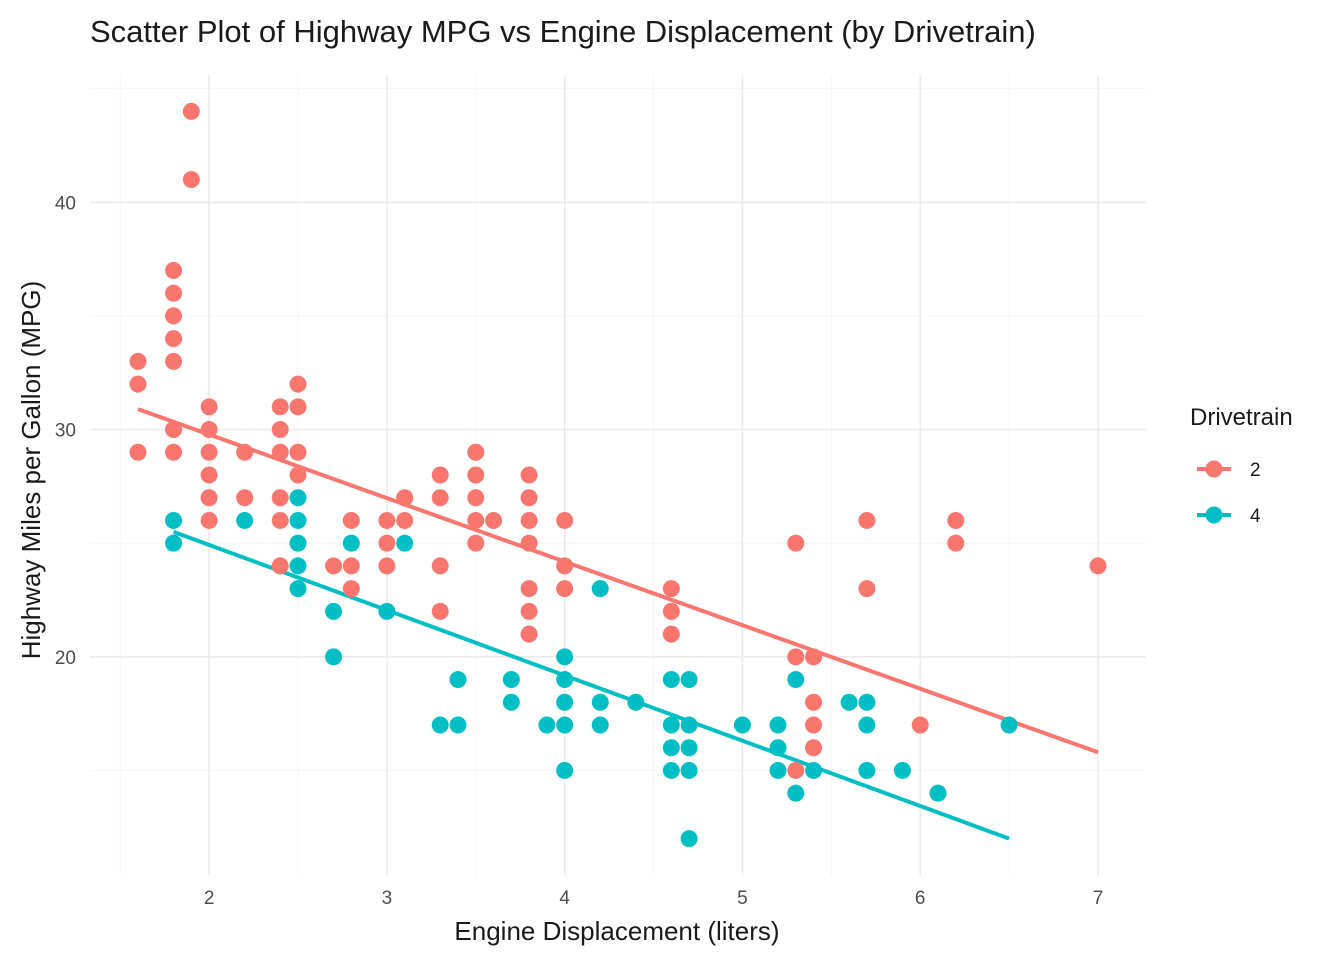 This screenshot has height=960, width=1344. What do you see at coordinates (564, 898) in the screenshot?
I see `x-tick-label: 4` at bounding box center [564, 898].